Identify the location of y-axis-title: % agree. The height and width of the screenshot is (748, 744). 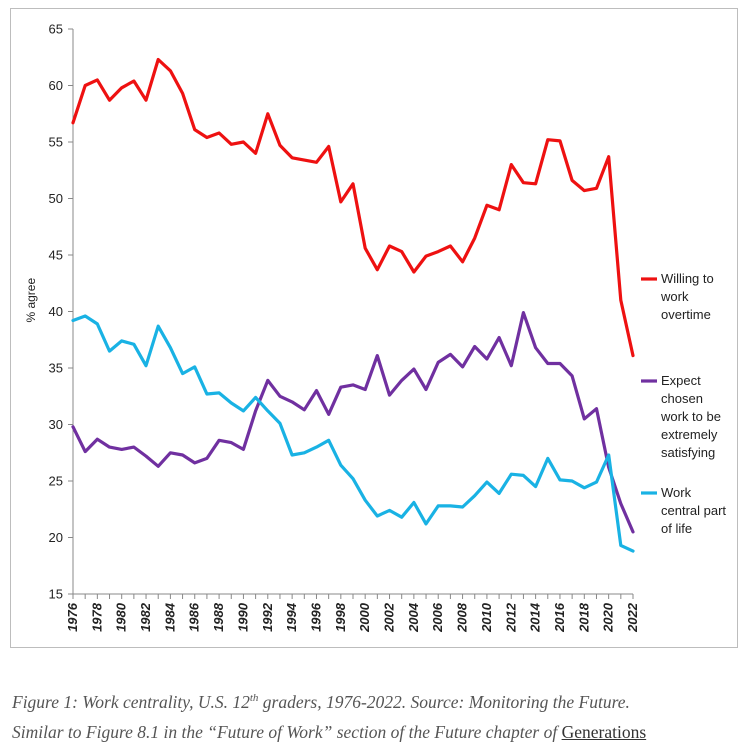
(31, 300).